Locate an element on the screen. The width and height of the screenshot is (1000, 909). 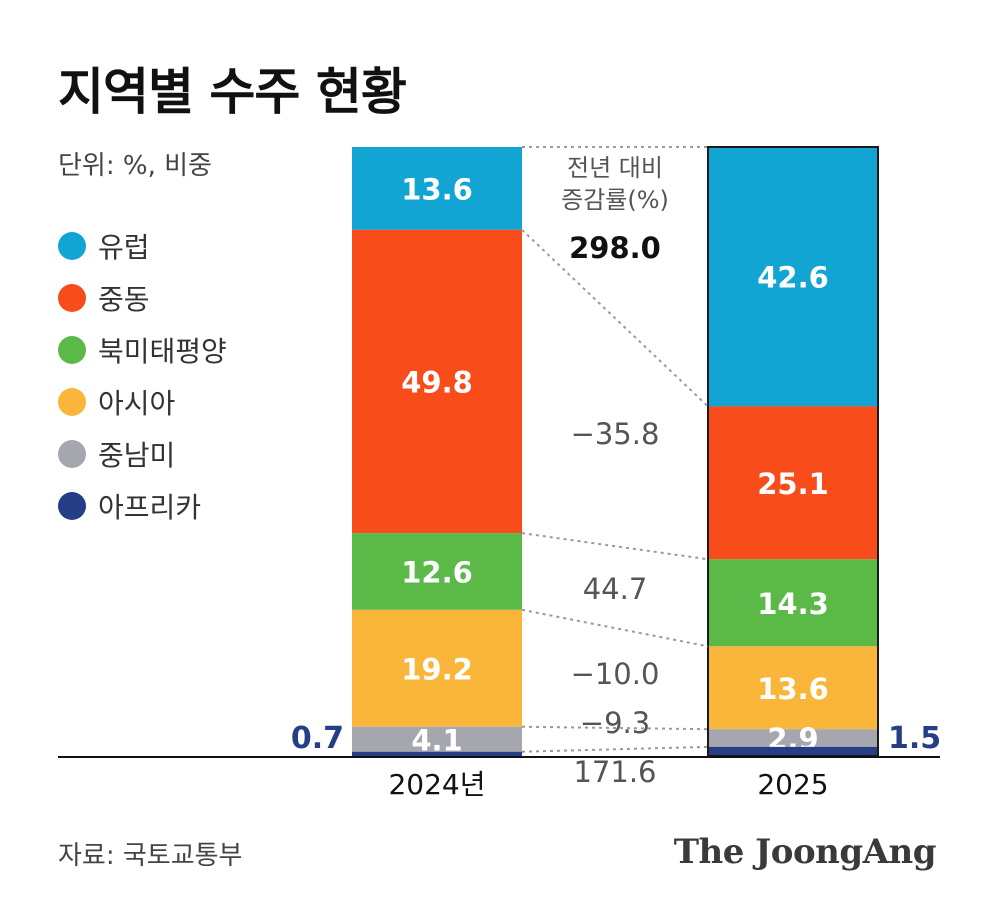
source-label: 자료: 국토교통부 is located at coordinates (150, 856).